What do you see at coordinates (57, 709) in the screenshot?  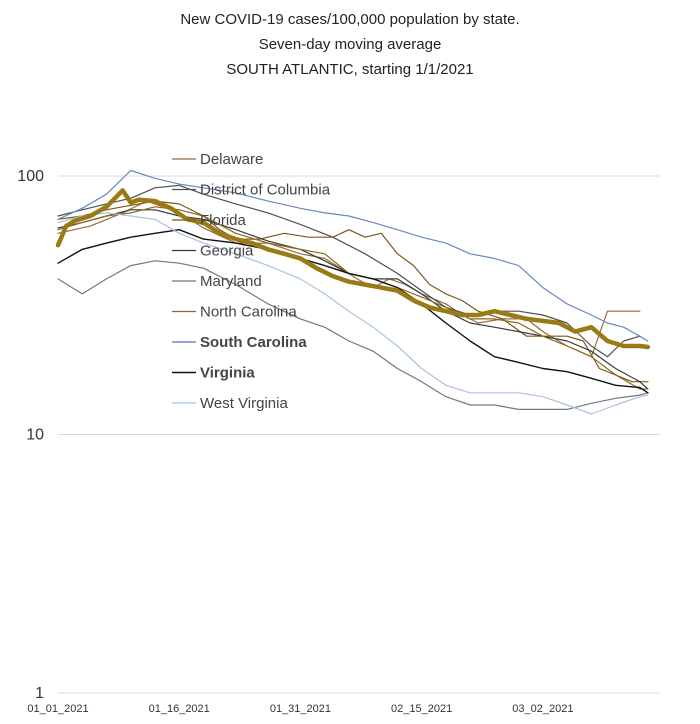 I see `x-tick-label: 01_01_2021` at bounding box center [57, 709].